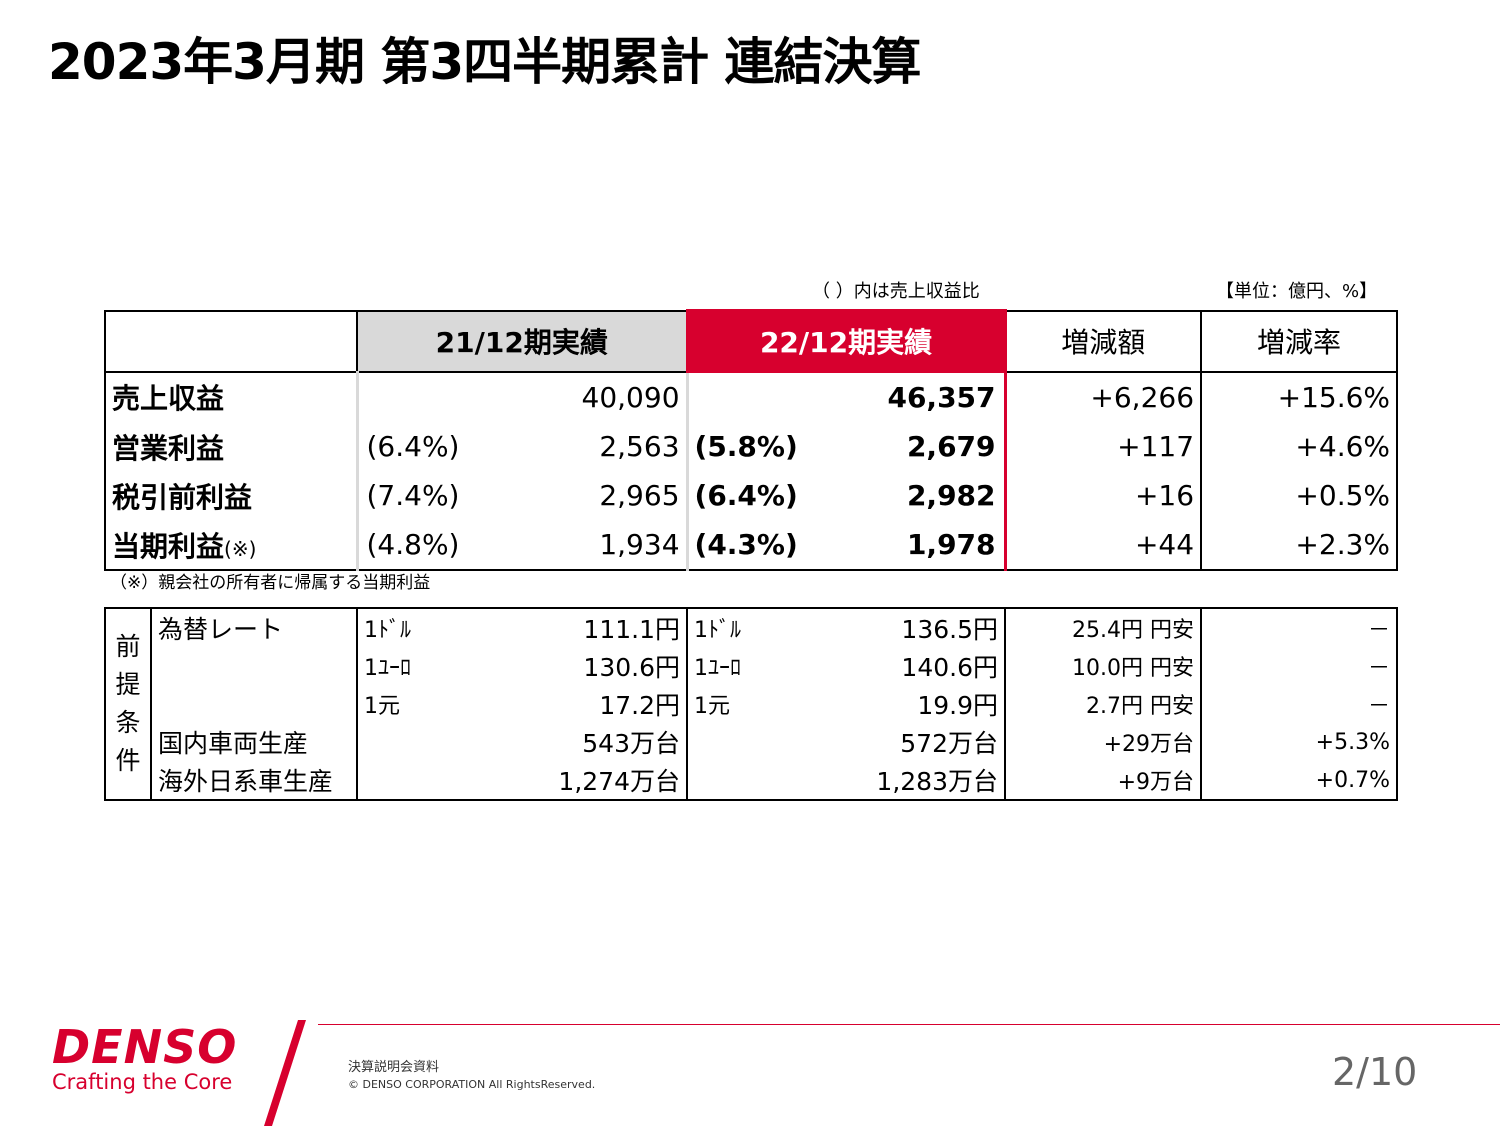 Image resolution: width=1500 pixels, height=1126 pixels. I want to click on prev-ratio: (7.4%), so click(407, 495).